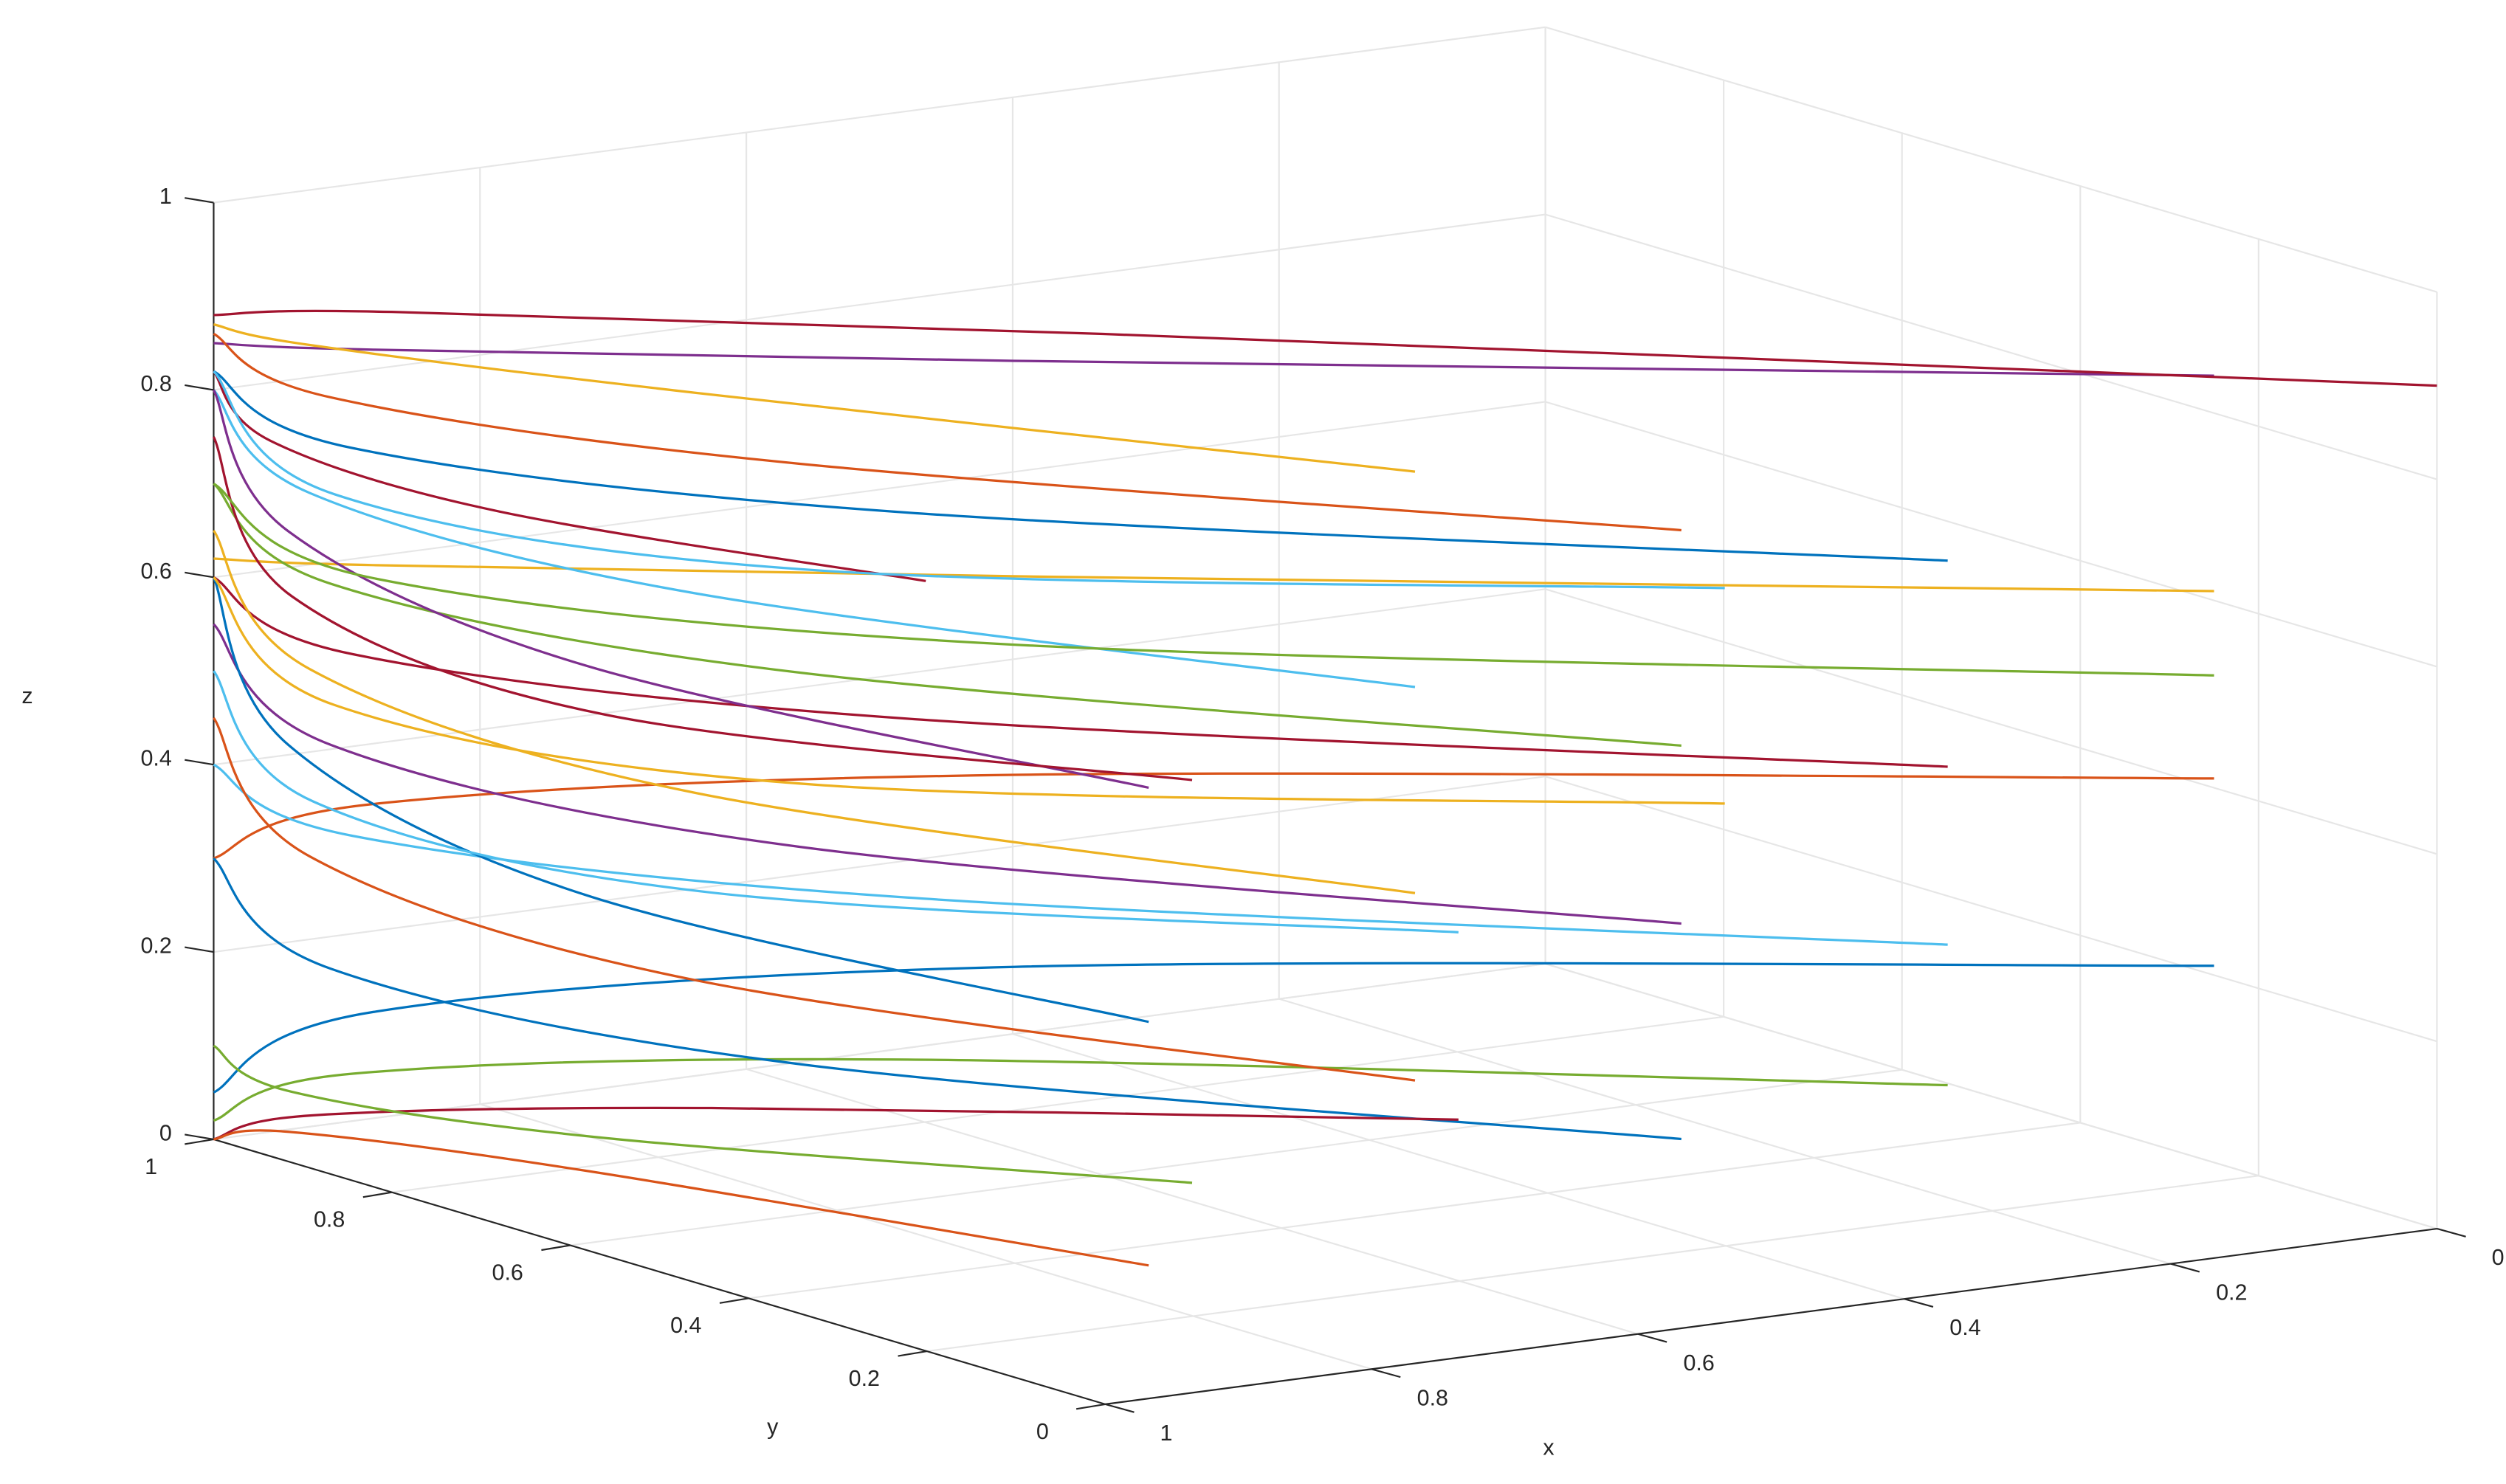 This screenshot has height=1484, width=2506. I want to click on x-tick-label: 0.6, so click(1699, 1363).